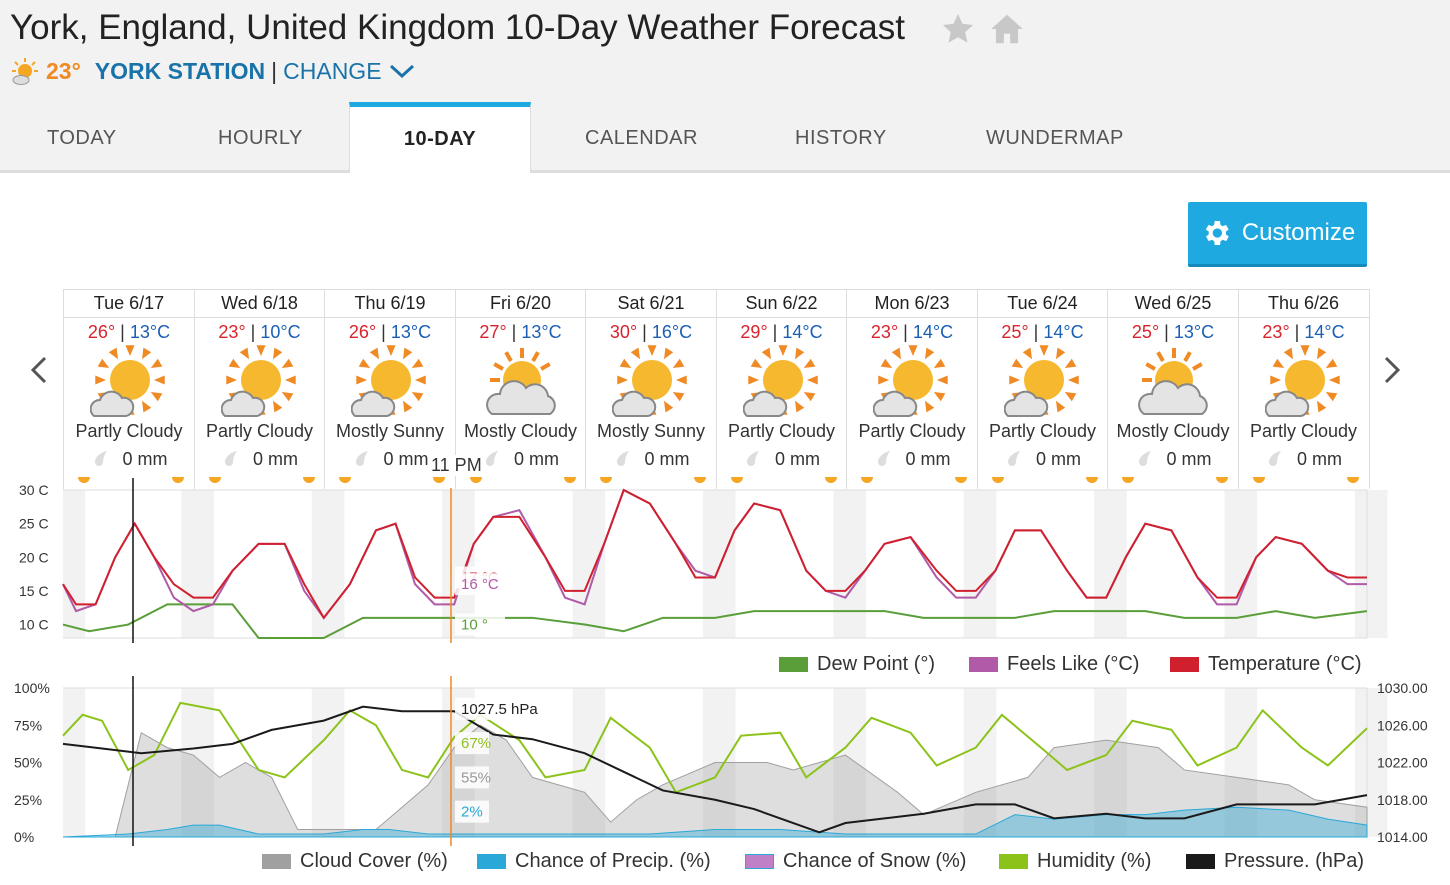  I want to click on day-column: Thu 6/26 23° | 14°C Partly Cloudy 0 mm, so click(1303, 389).